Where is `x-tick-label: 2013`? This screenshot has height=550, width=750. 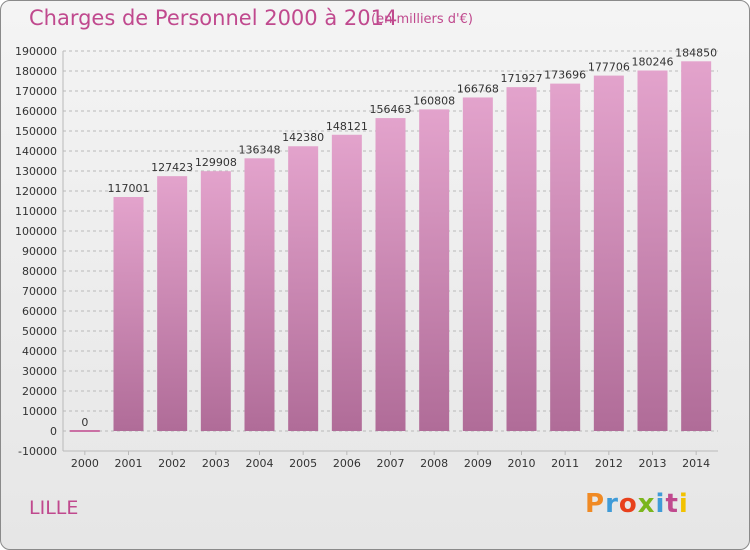 x-tick-label: 2013 is located at coordinates (653, 463).